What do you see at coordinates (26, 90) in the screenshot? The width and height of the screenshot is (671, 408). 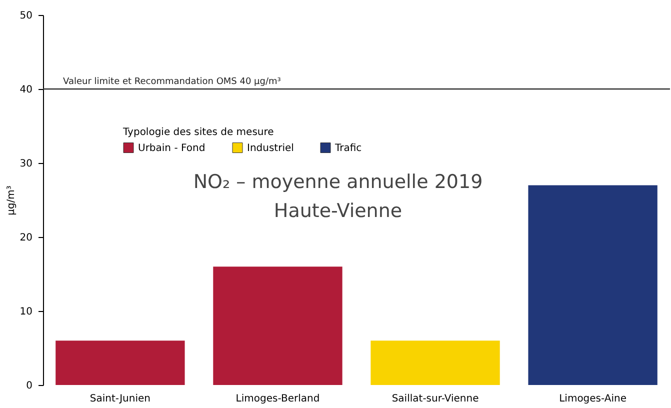 I see `y-tick-label: 40` at bounding box center [26, 90].